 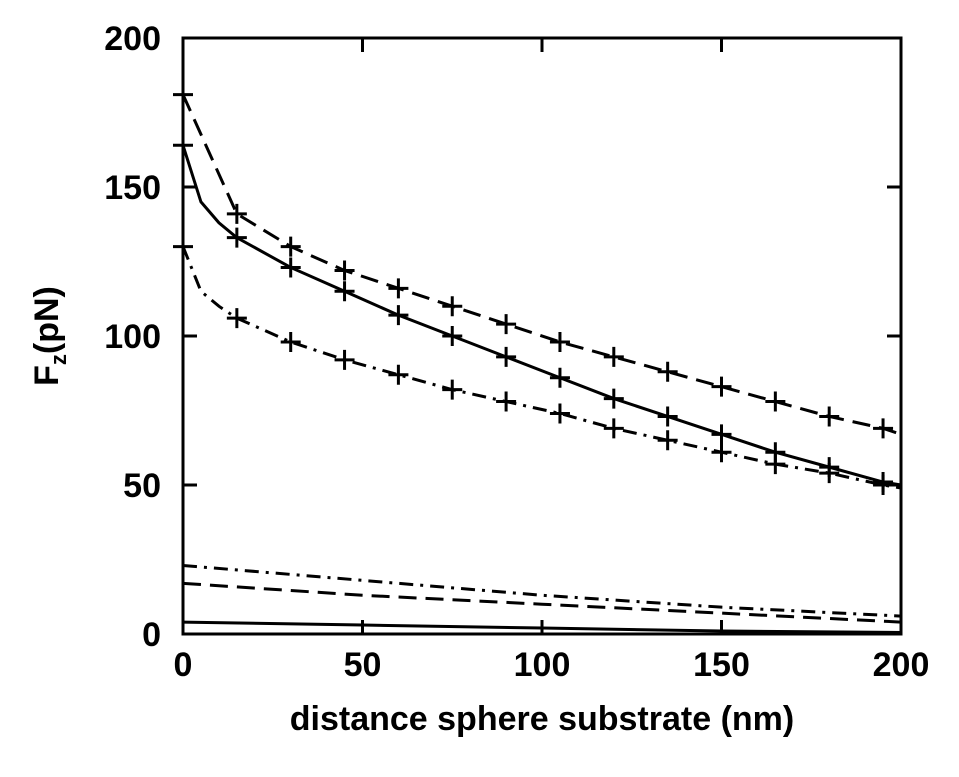 I want to click on x-tick-label-3: 100, so click(x=542, y=665).